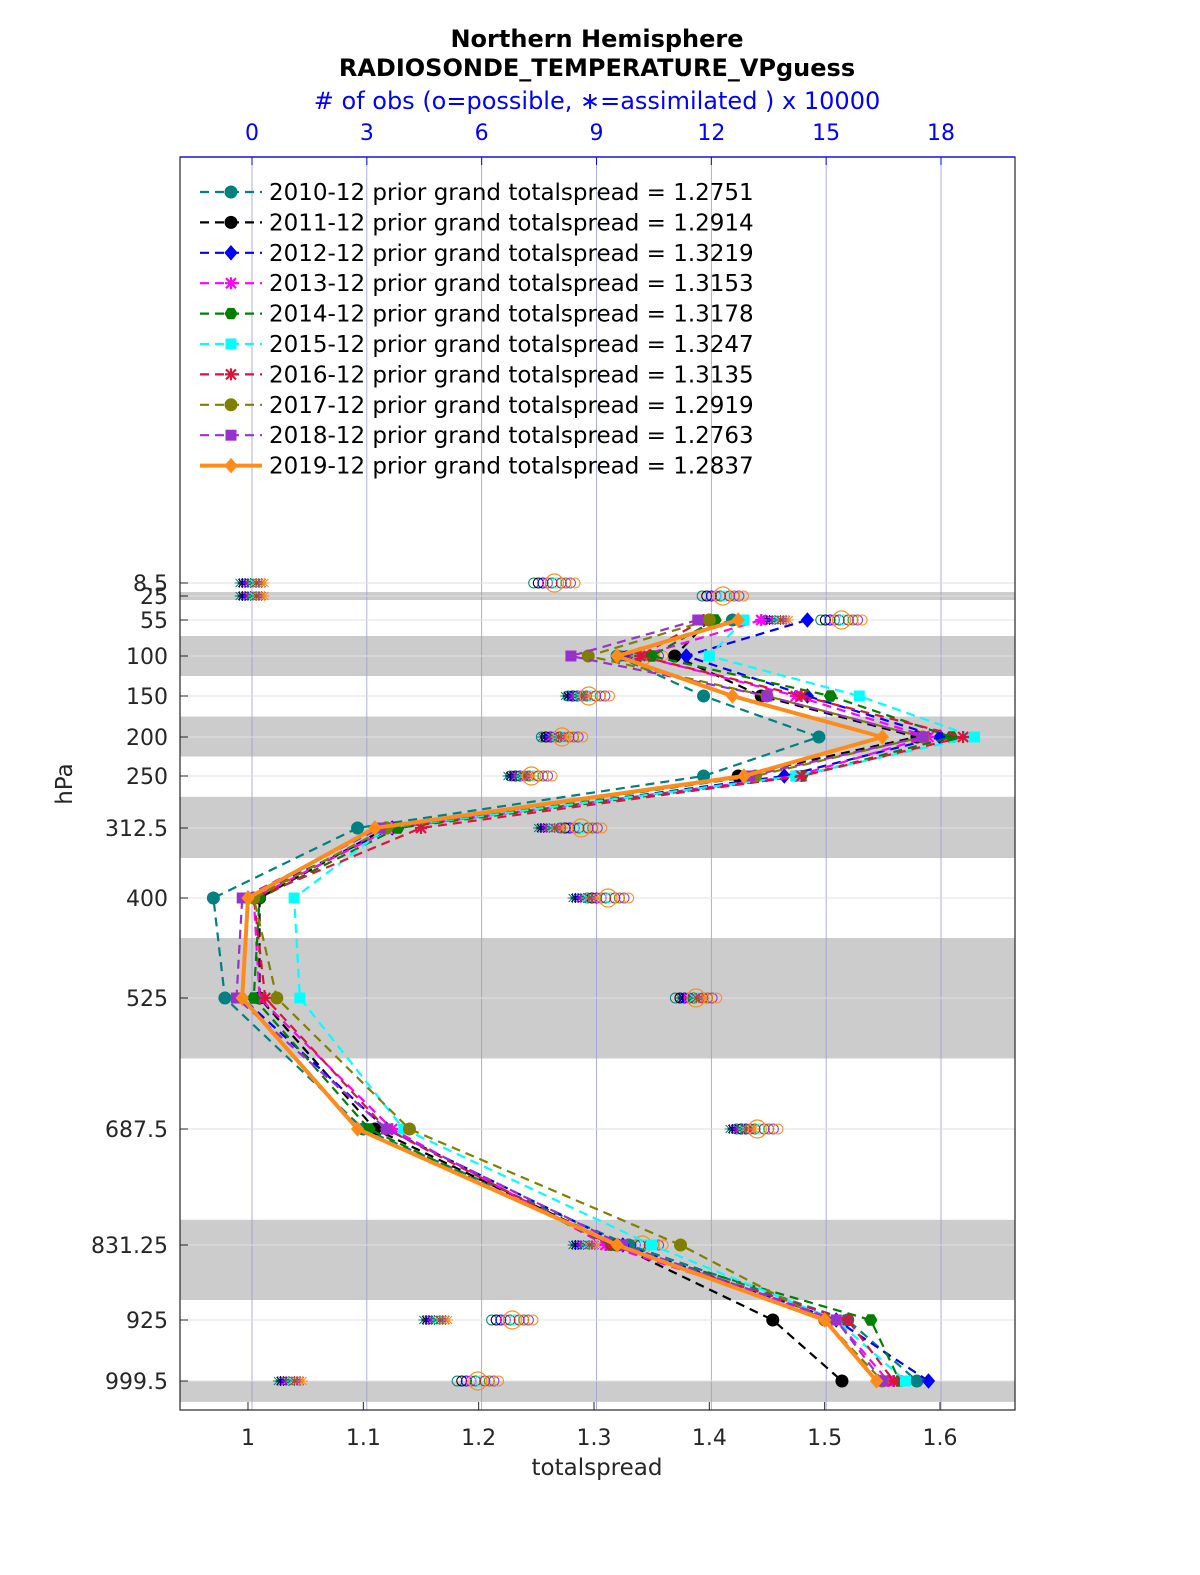  What do you see at coordinates (154, 621) in the screenshot?
I see `y-tick-label: 55` at bounding box center [154, 621].